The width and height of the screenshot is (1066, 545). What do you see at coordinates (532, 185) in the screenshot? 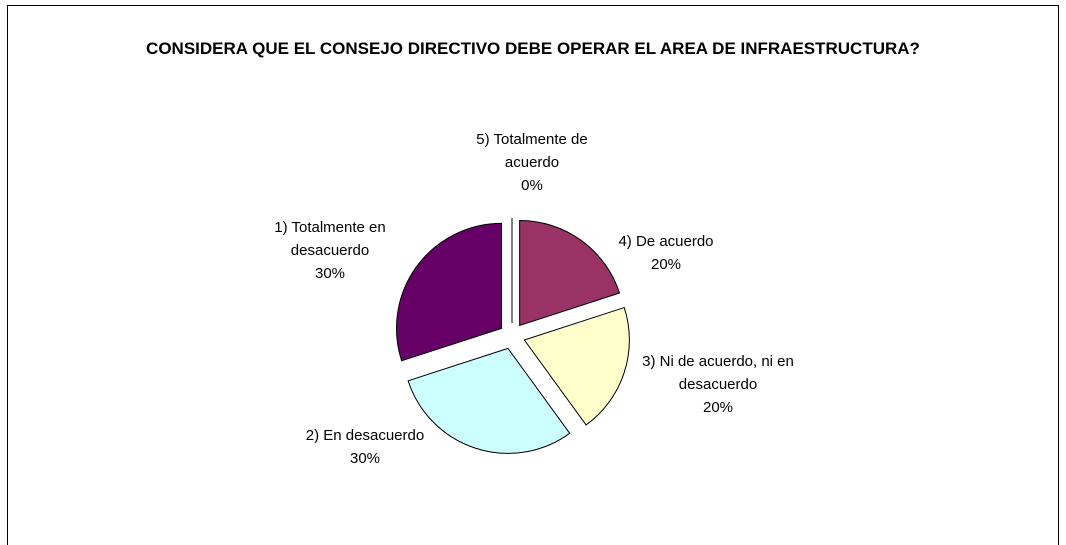
I see `value-label: 0%` at bounding box center [532, 185].